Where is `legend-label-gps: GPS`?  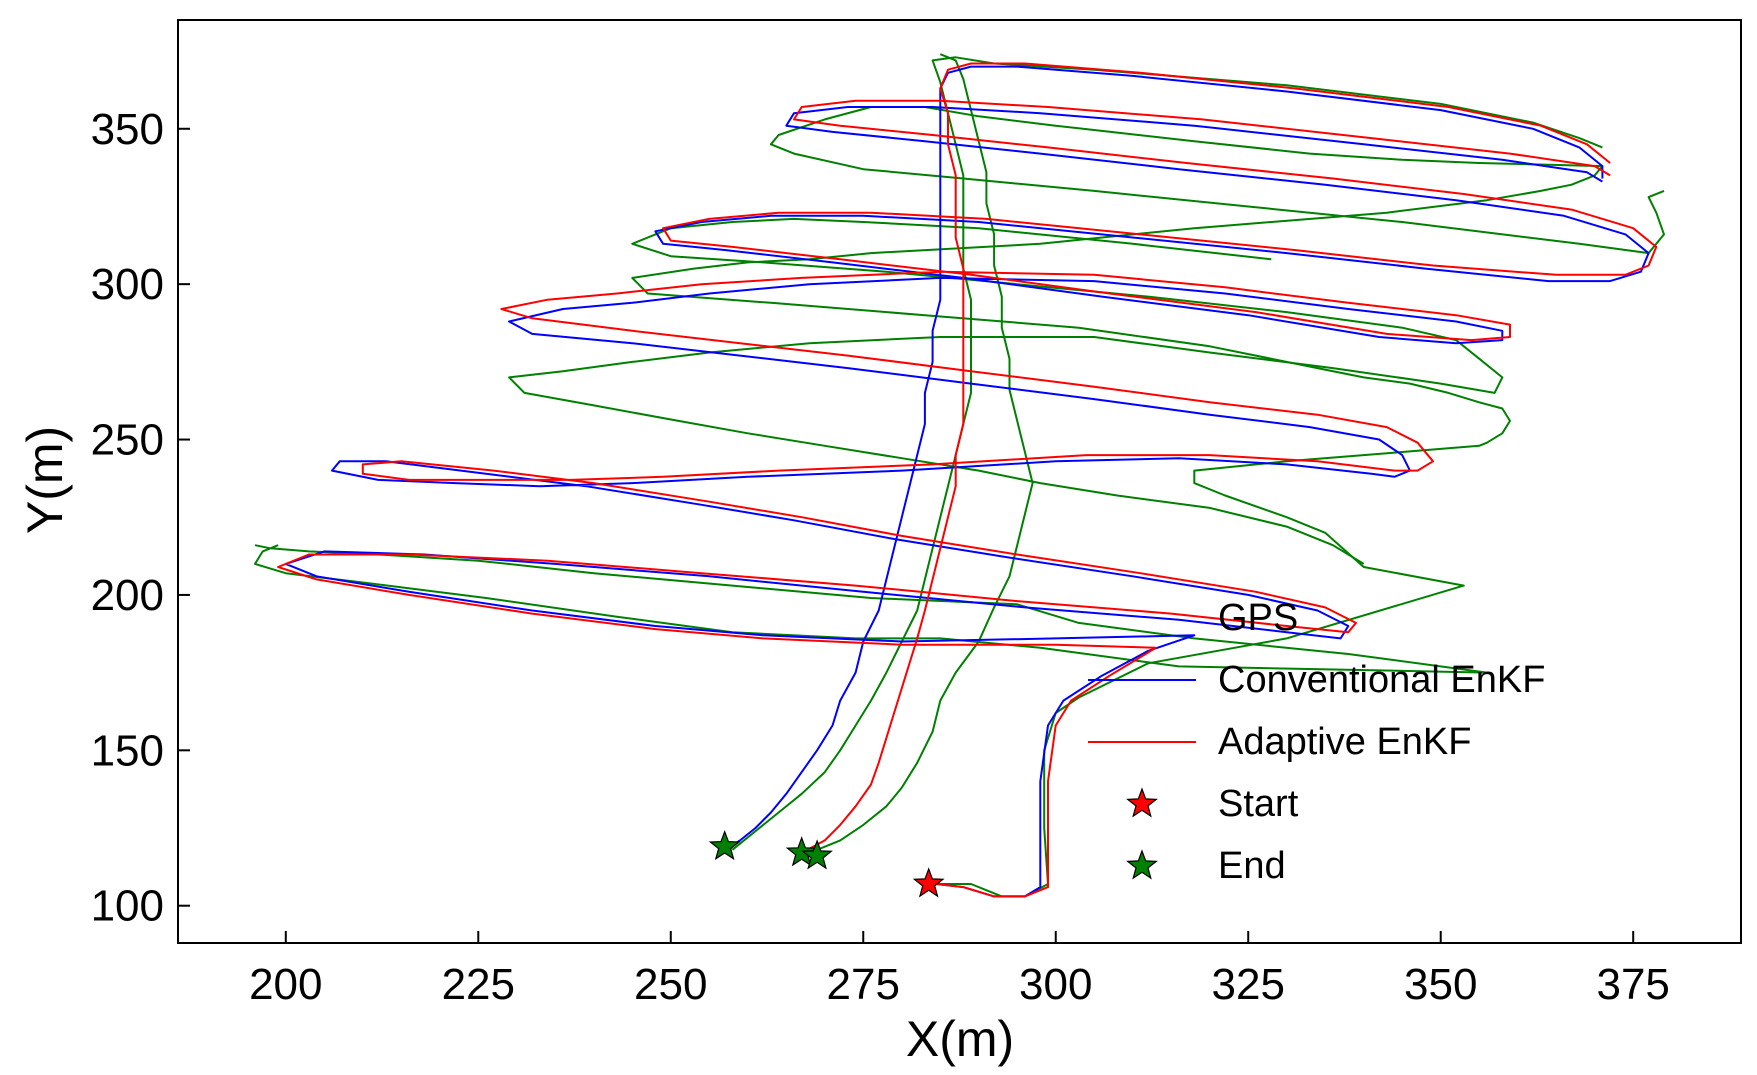
legend-label-gps: GPS is located at coordinates (1258, 618).